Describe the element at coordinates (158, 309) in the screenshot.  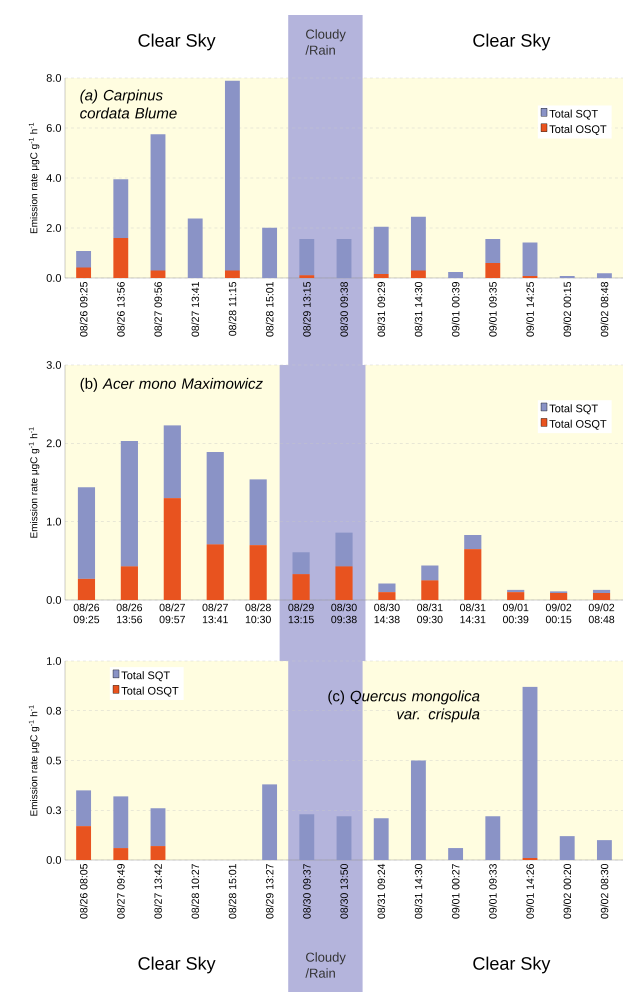
I see `x-tick-label: 08/27 09:56` at that location.